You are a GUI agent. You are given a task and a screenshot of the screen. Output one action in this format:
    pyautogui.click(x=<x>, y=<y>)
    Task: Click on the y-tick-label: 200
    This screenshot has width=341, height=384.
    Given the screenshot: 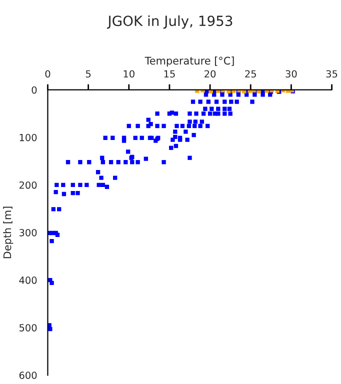 What is the action you would take?
    pyautogui.click(x=28, y=185)
    